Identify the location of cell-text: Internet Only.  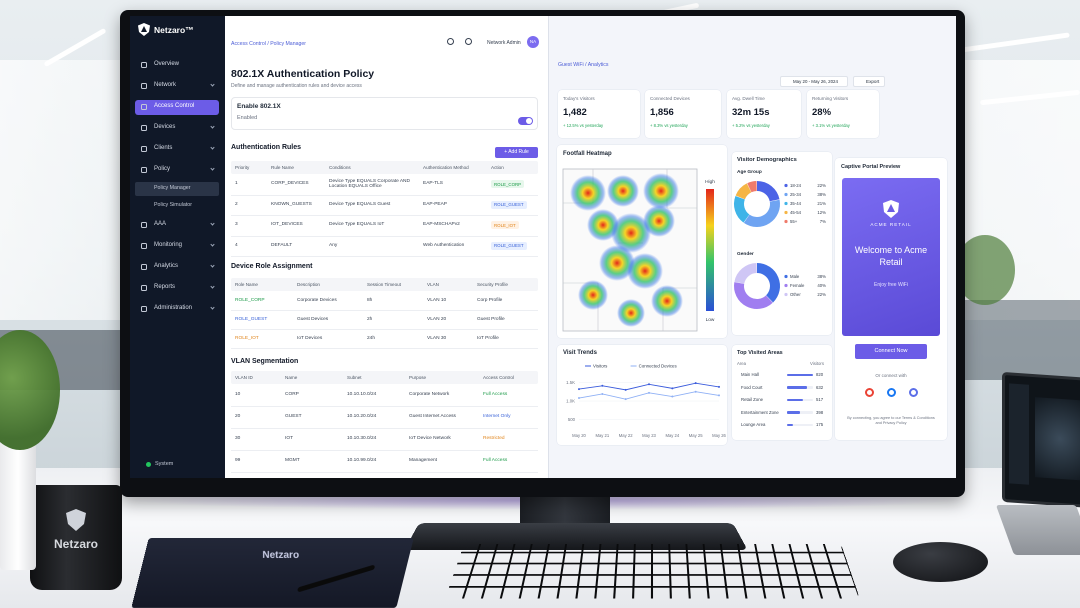
(496, 417).